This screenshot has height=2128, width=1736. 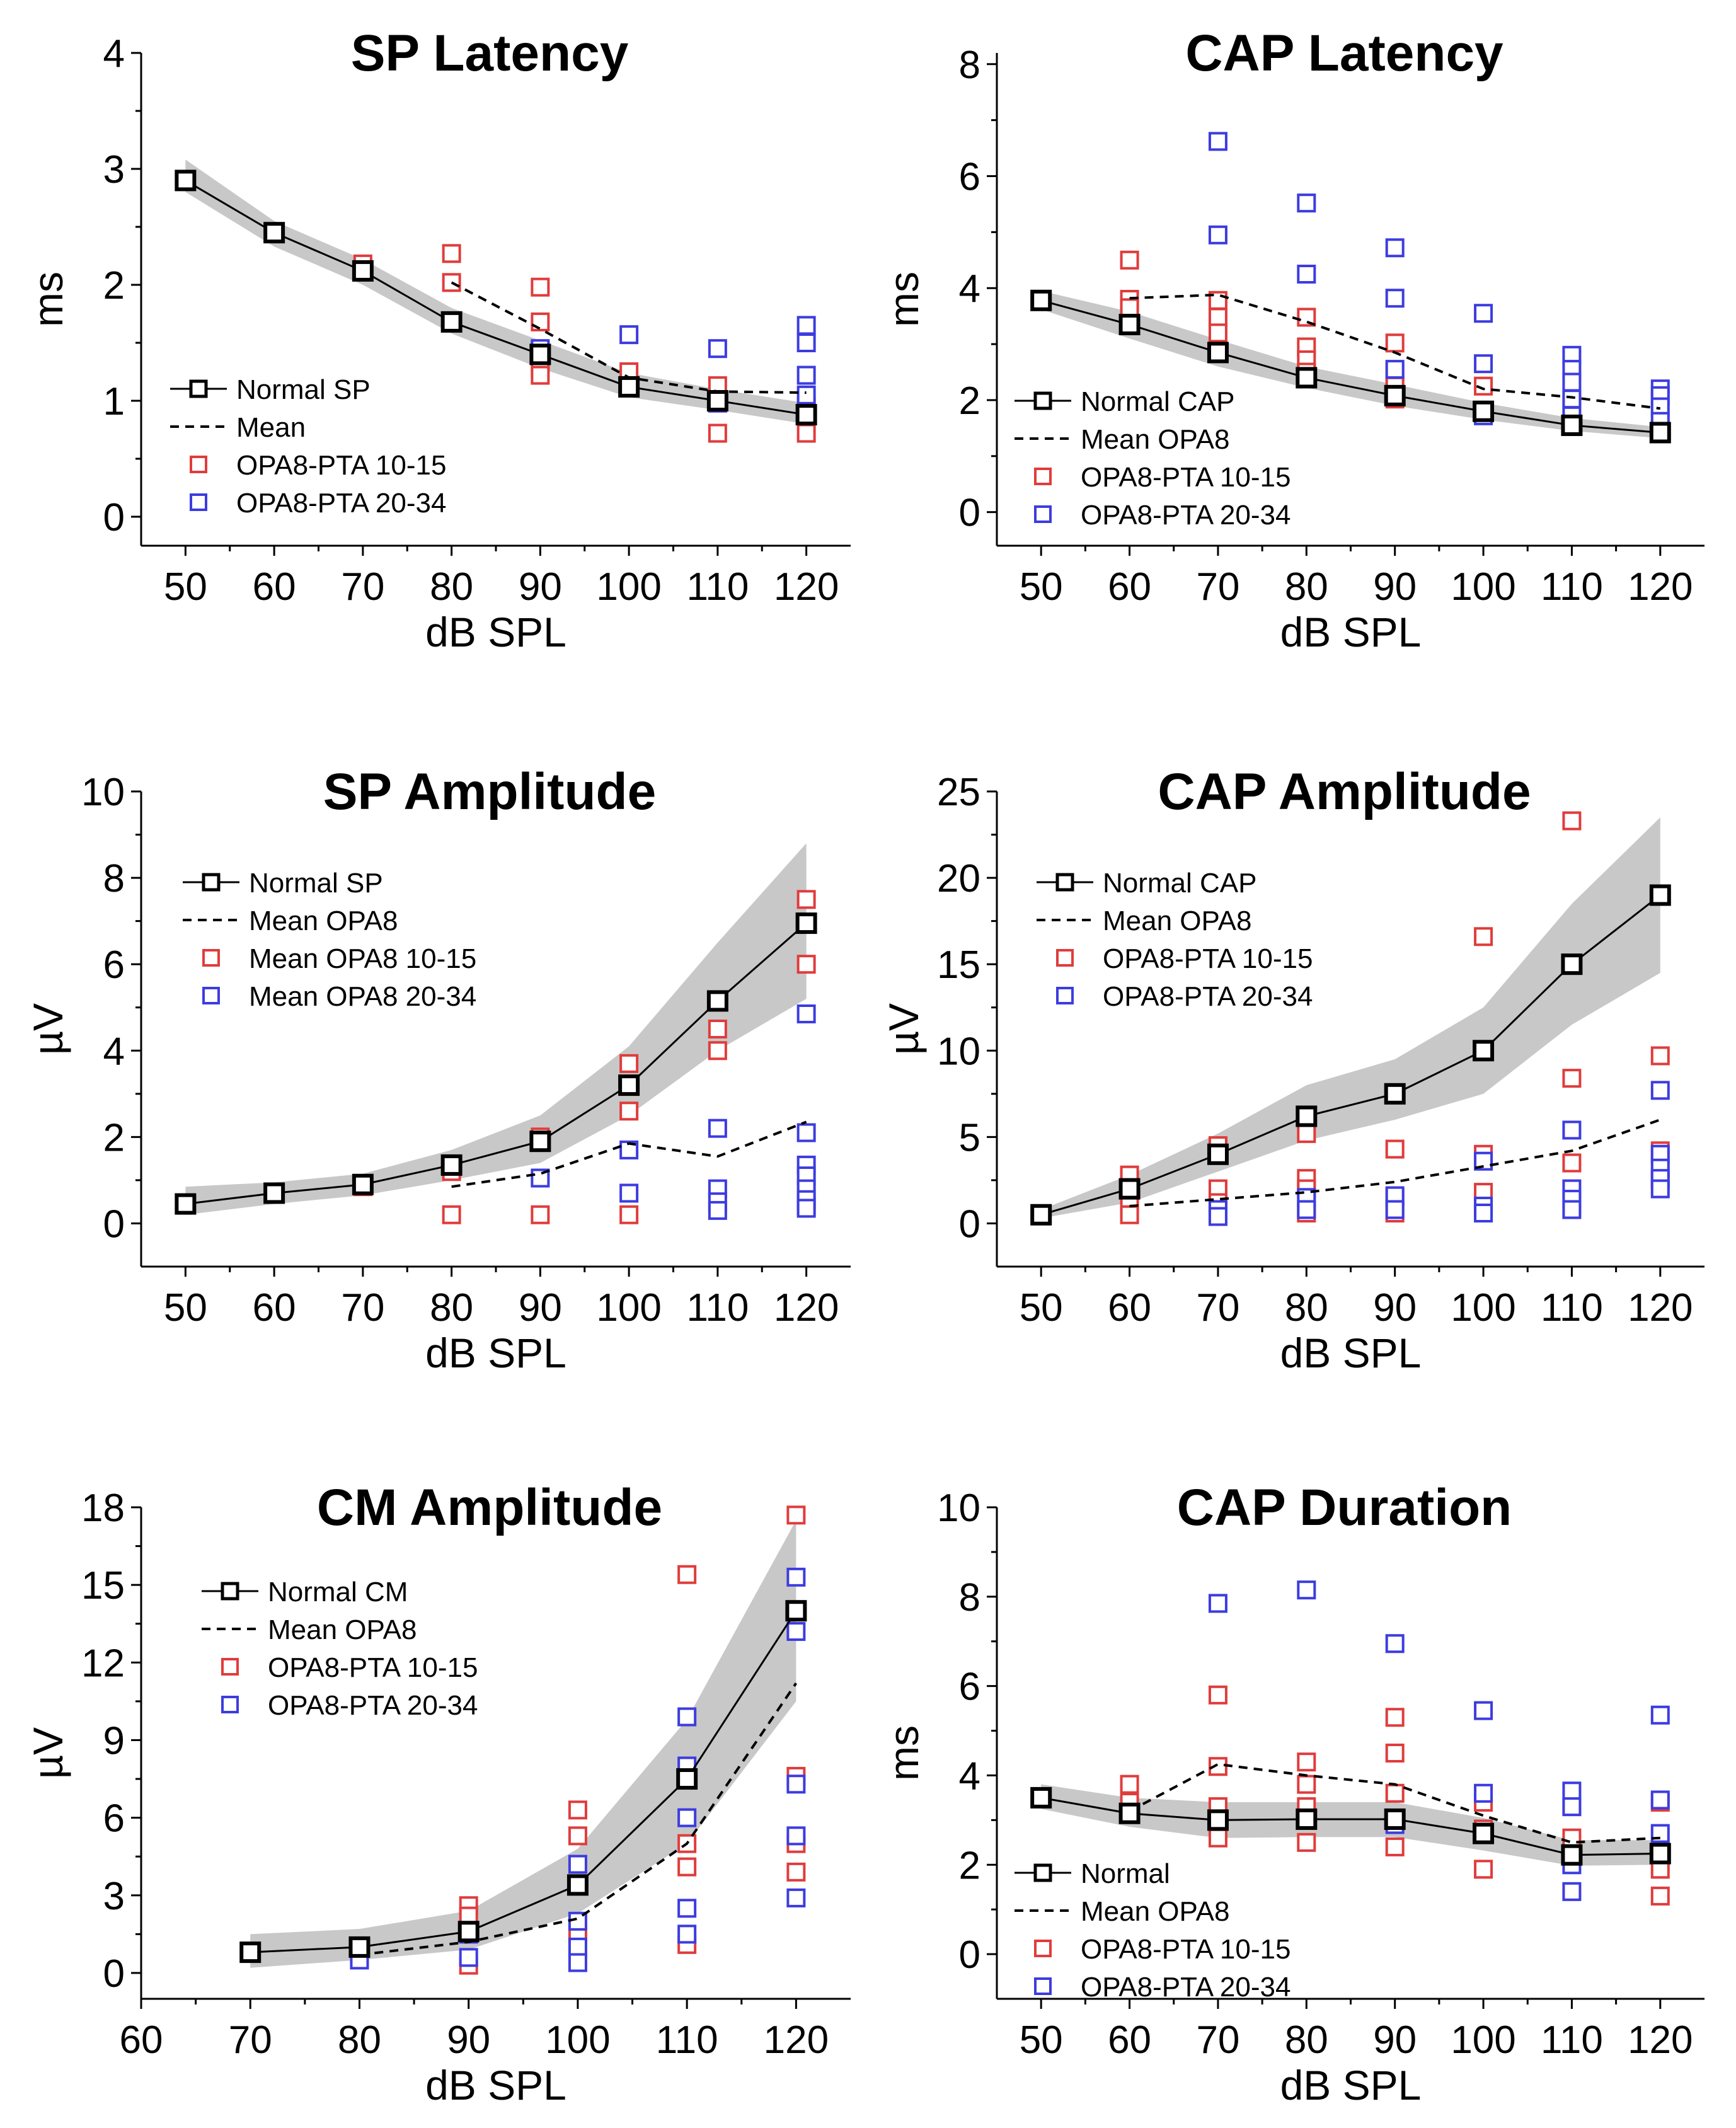 I want to click on y-tick-label: 25, so click(x=958, y=792).